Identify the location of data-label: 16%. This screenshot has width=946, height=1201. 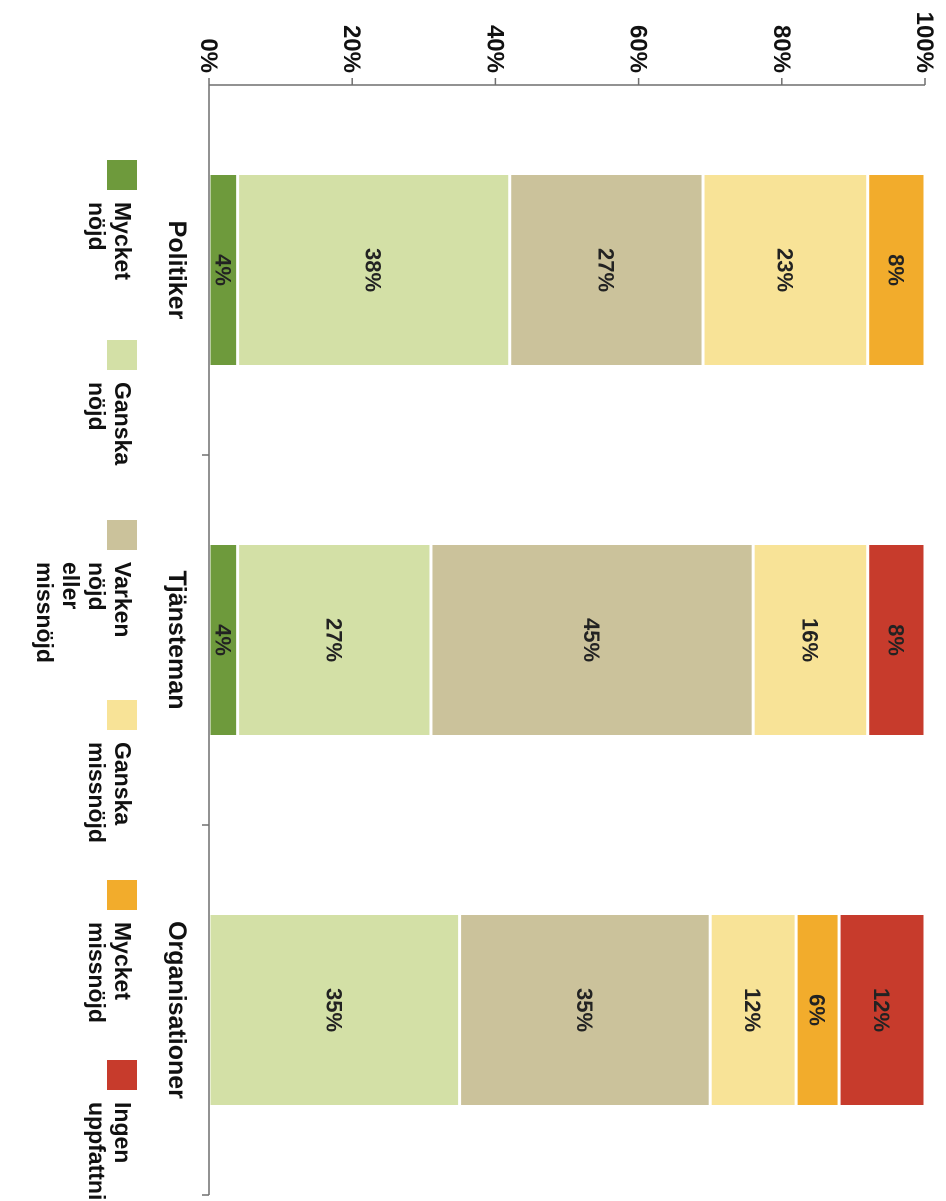
(809, 640).